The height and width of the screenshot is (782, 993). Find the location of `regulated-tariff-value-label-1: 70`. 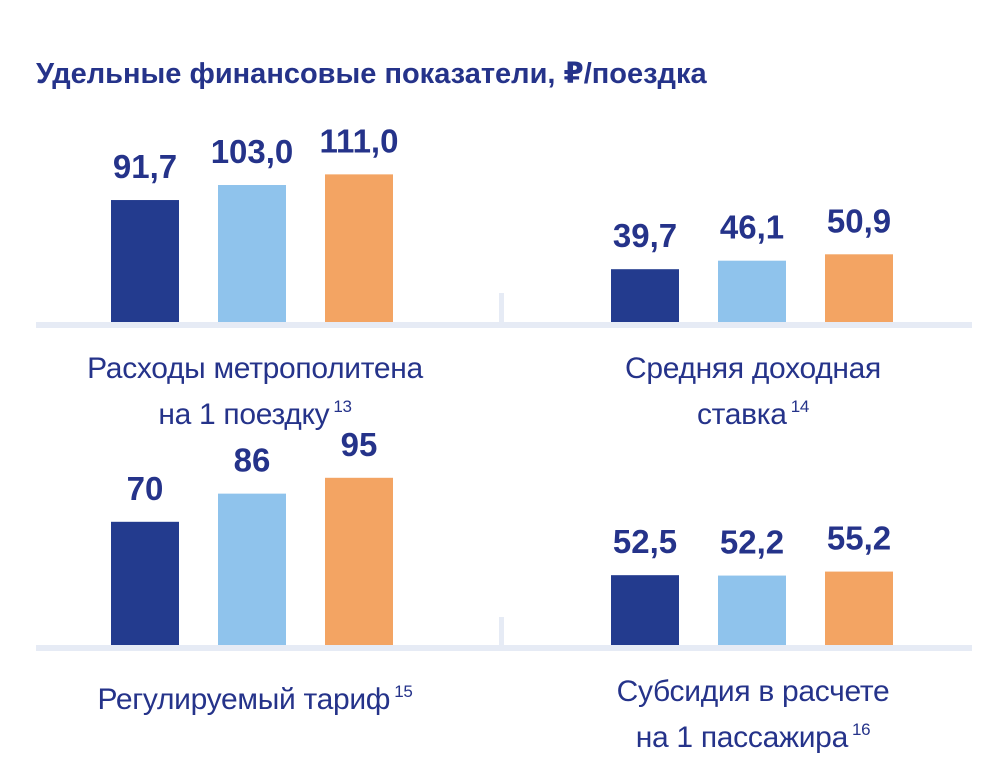

regulated-tariff-value-label-1: 70 is located at coordinates (145, 488).